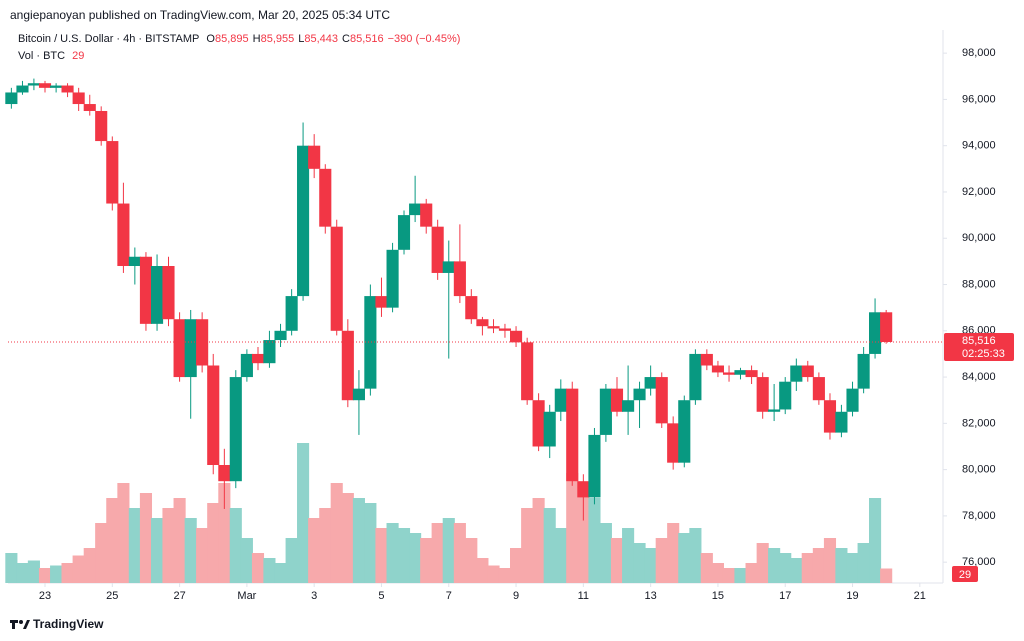 The width and height of the screenshot is (1024, 641). I want to click on y-tick-label: 82,000, so click(979, 423).